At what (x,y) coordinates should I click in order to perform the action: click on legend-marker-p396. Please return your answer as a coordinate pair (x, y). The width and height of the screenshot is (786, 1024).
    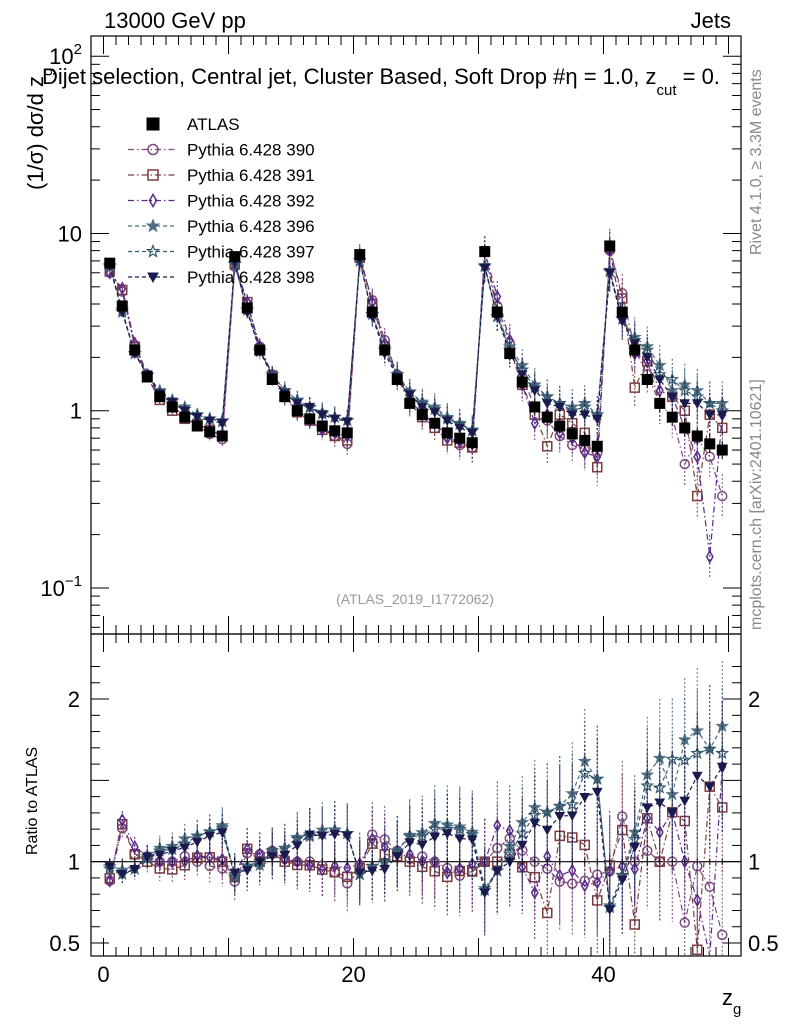
    Looking at the image, I should click on (153, 225).